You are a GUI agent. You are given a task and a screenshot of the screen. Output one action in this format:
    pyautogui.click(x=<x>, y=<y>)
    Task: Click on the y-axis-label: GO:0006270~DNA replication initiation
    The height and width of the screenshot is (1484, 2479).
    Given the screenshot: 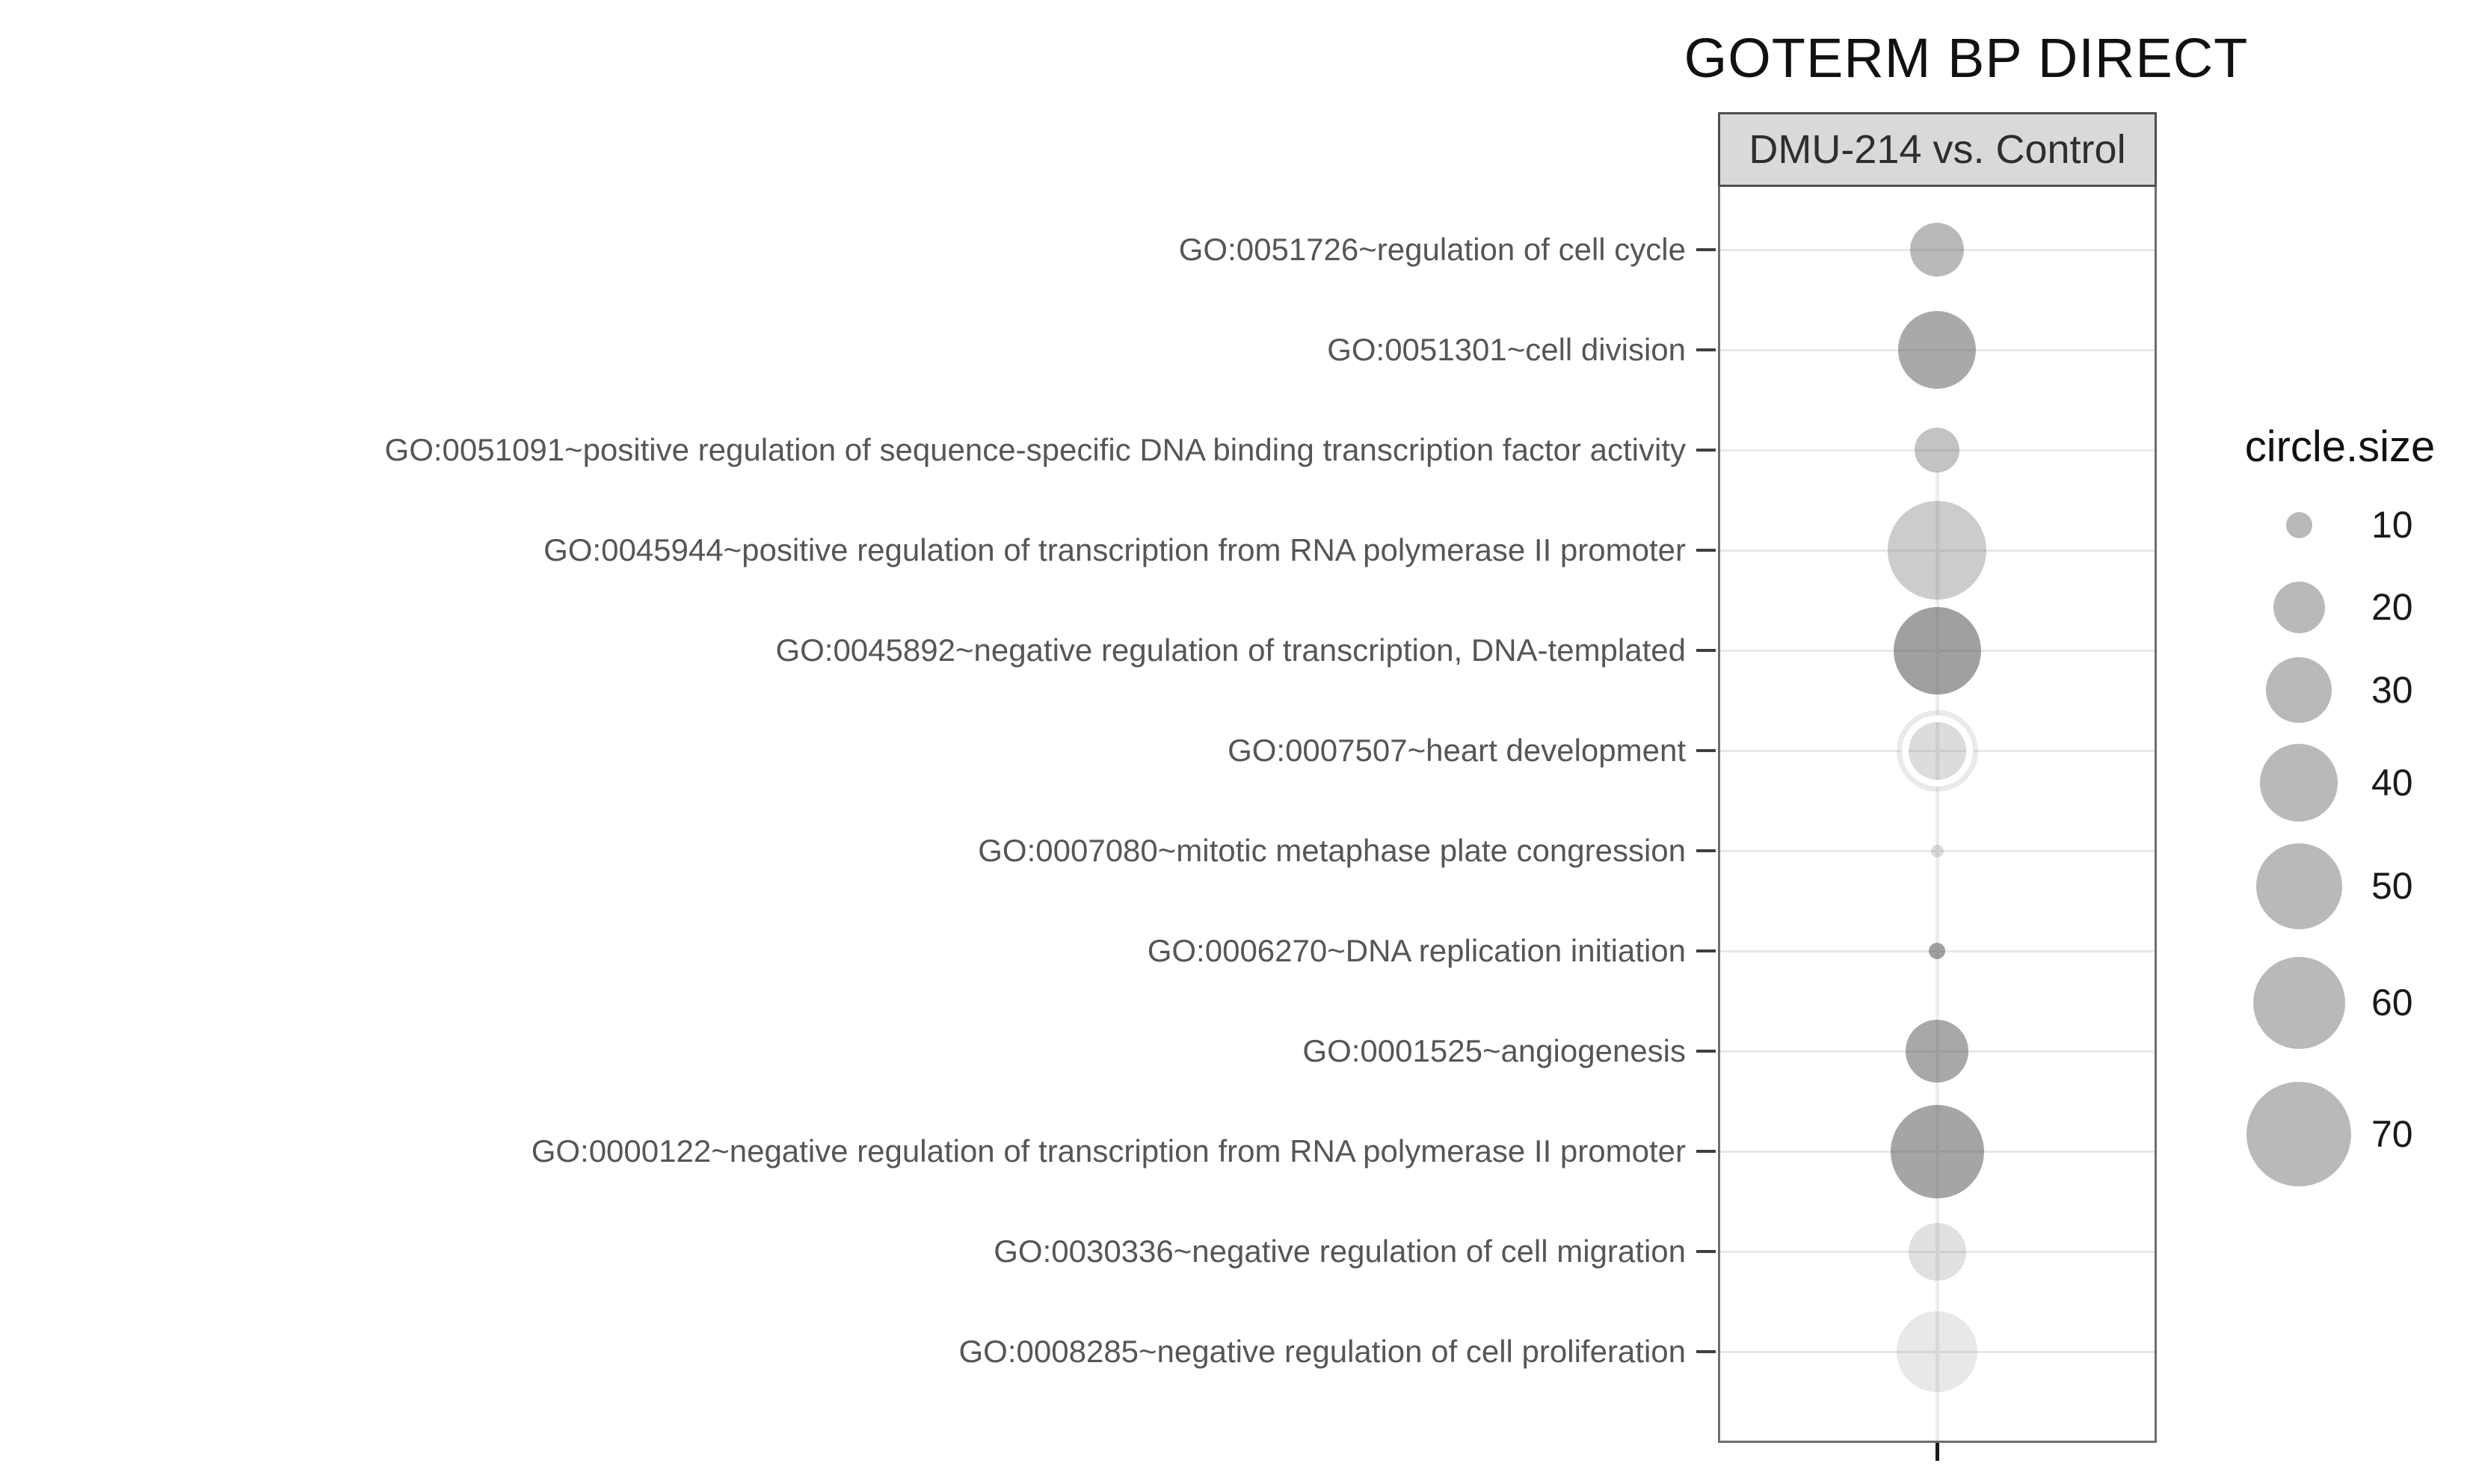 What is the action you would take?
    pyautogui.click(x=1416, y=950)
    